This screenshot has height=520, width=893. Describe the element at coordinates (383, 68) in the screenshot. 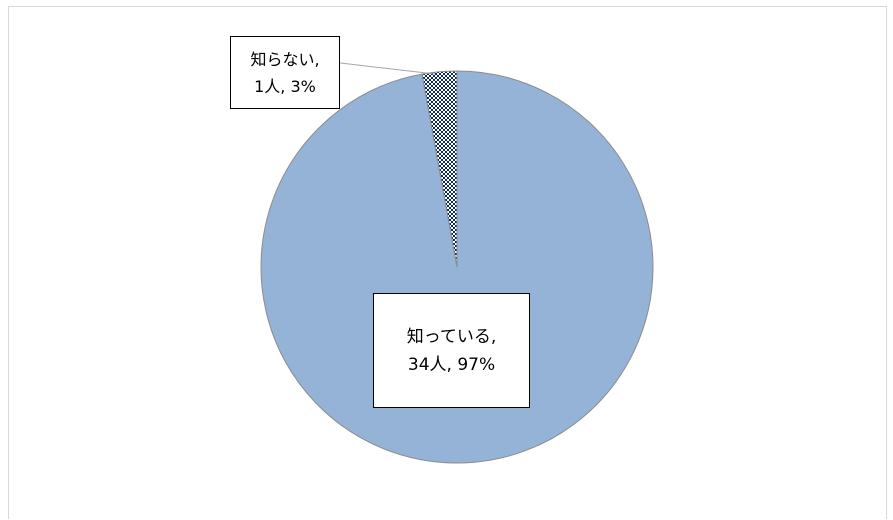

I see `leader-line` at that location.